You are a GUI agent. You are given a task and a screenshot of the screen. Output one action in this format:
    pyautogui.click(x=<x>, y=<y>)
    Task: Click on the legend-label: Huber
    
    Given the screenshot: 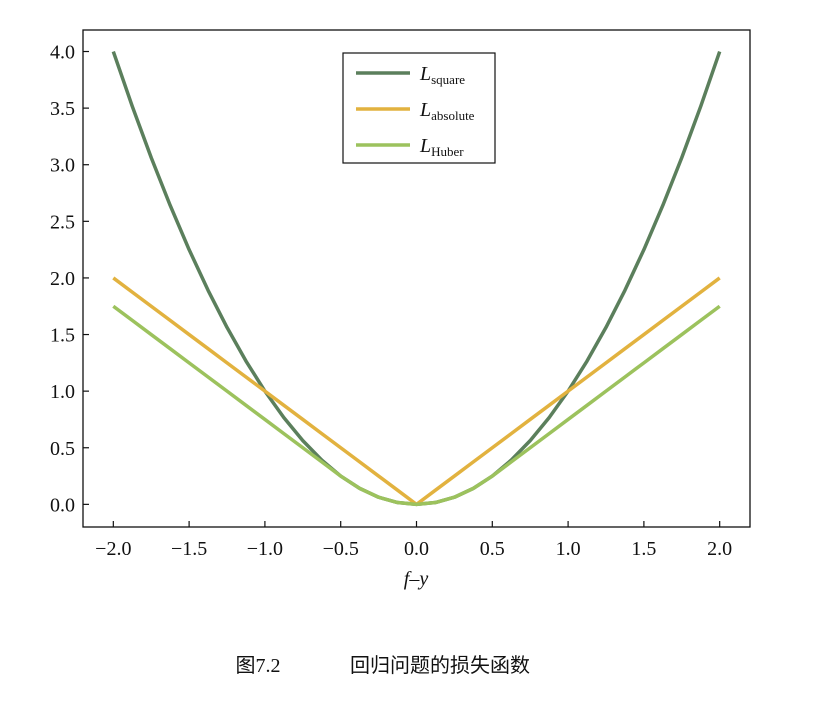 What is the action you would take?
    pyautogui.click(x=447, y=151)
    